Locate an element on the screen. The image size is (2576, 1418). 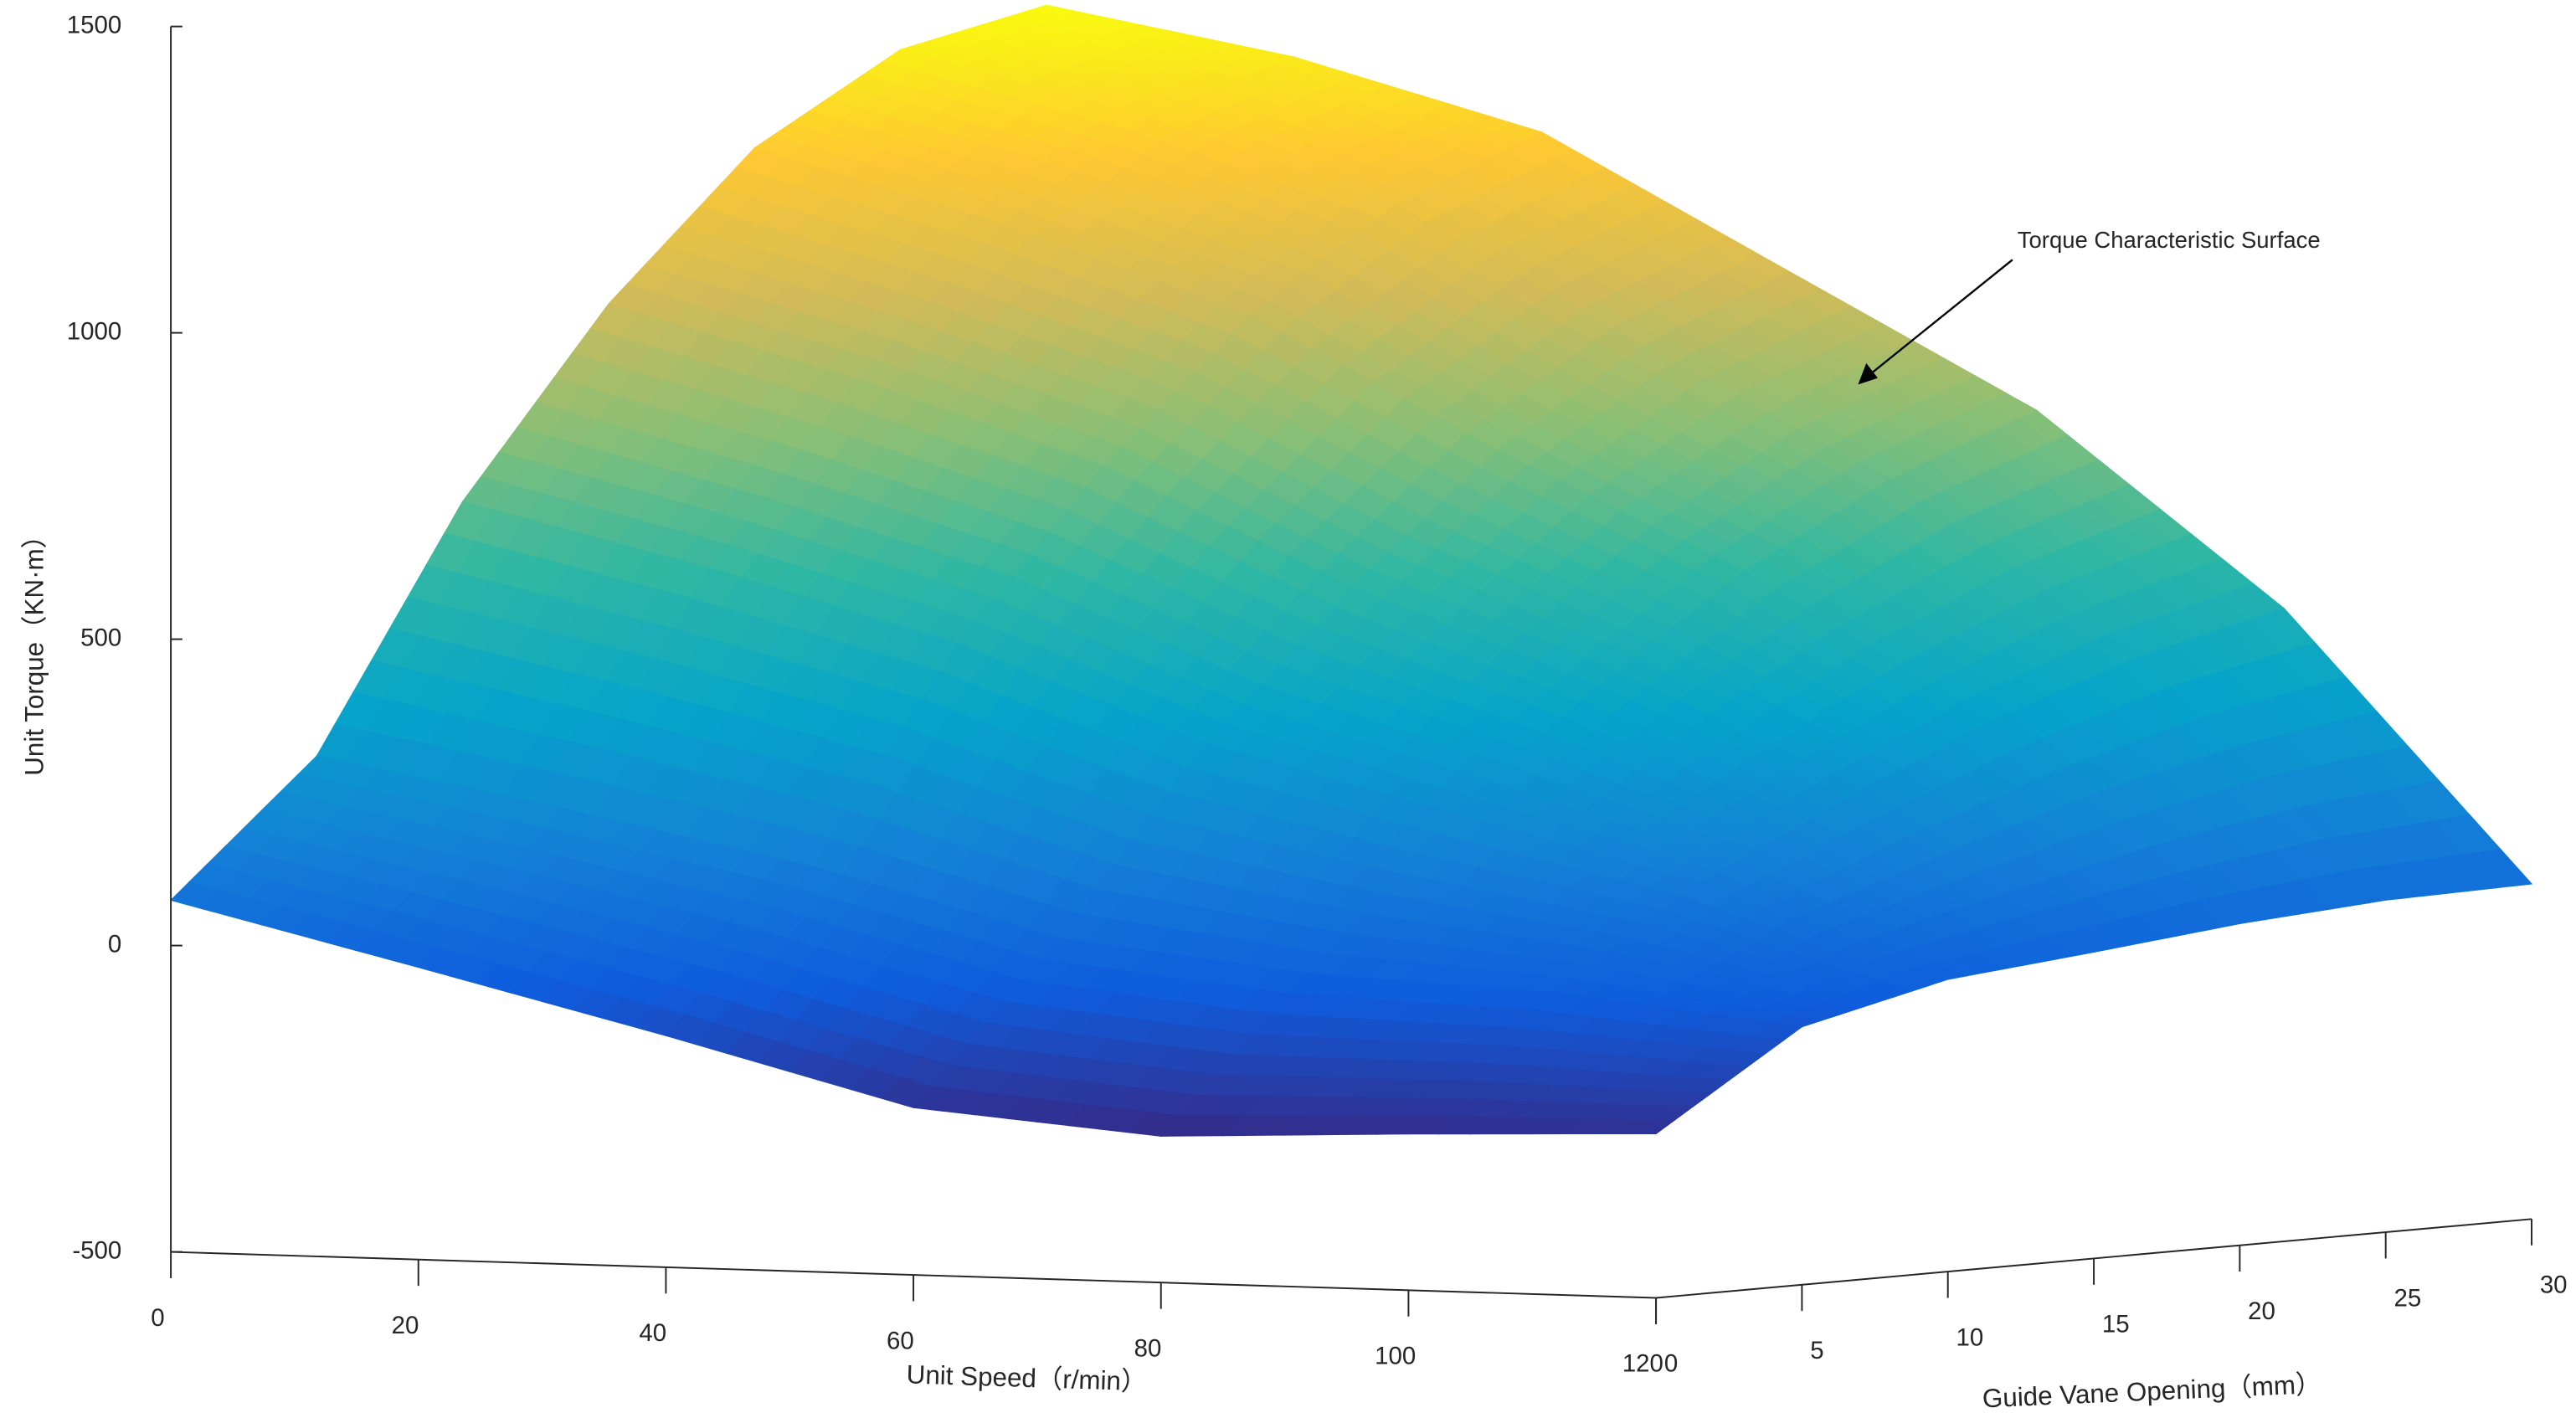
z-axis-label: Unit Torque（KN·m） is located at coordinates (34, 649).